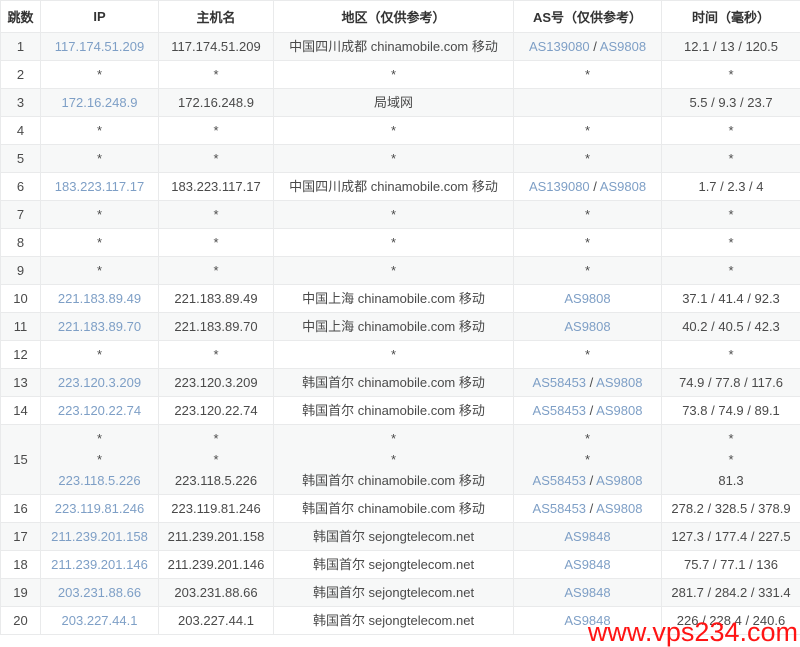  I want to click on hop-cell: 15, so click(20, 459).